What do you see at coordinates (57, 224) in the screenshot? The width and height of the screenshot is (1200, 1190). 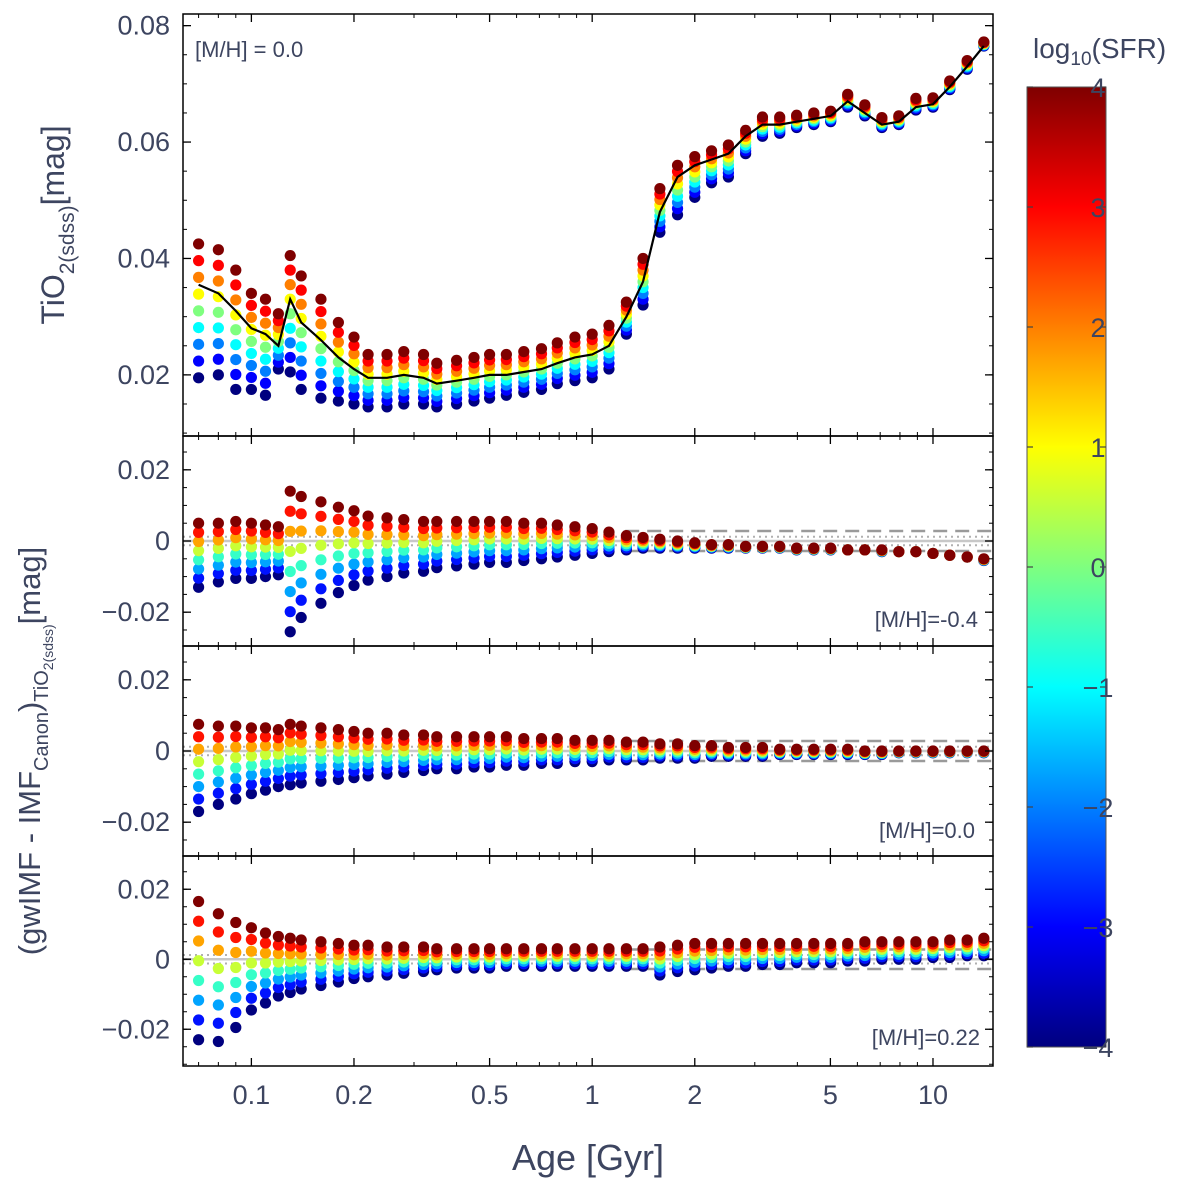 I see `top-y-axis-title: TiO2(sdss)[mag]` at bounding box center [57, 224].